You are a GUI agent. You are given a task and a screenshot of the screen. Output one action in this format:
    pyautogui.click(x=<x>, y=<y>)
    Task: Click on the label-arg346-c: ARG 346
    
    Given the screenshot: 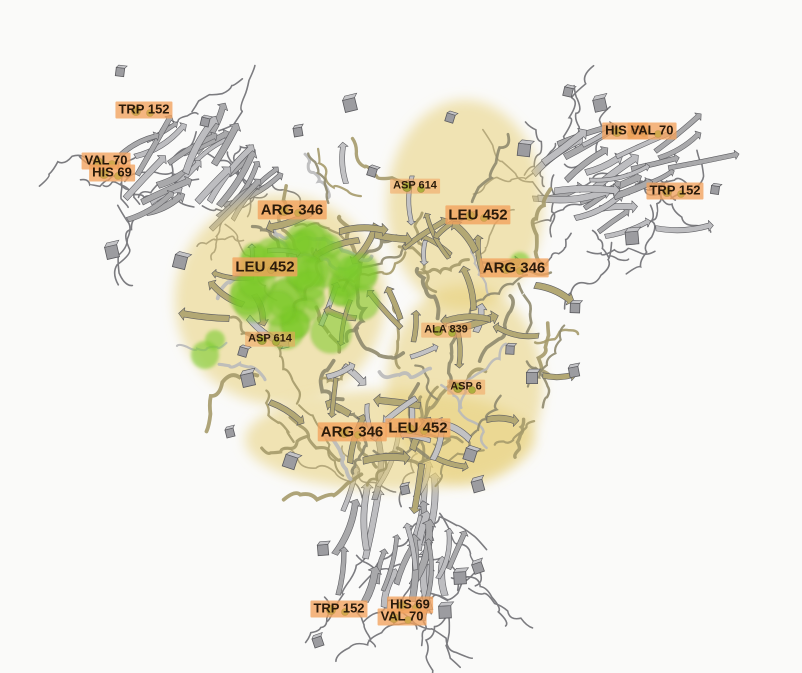 What is the action you would take?
    pyautogui.click(x=352, y=432)
    